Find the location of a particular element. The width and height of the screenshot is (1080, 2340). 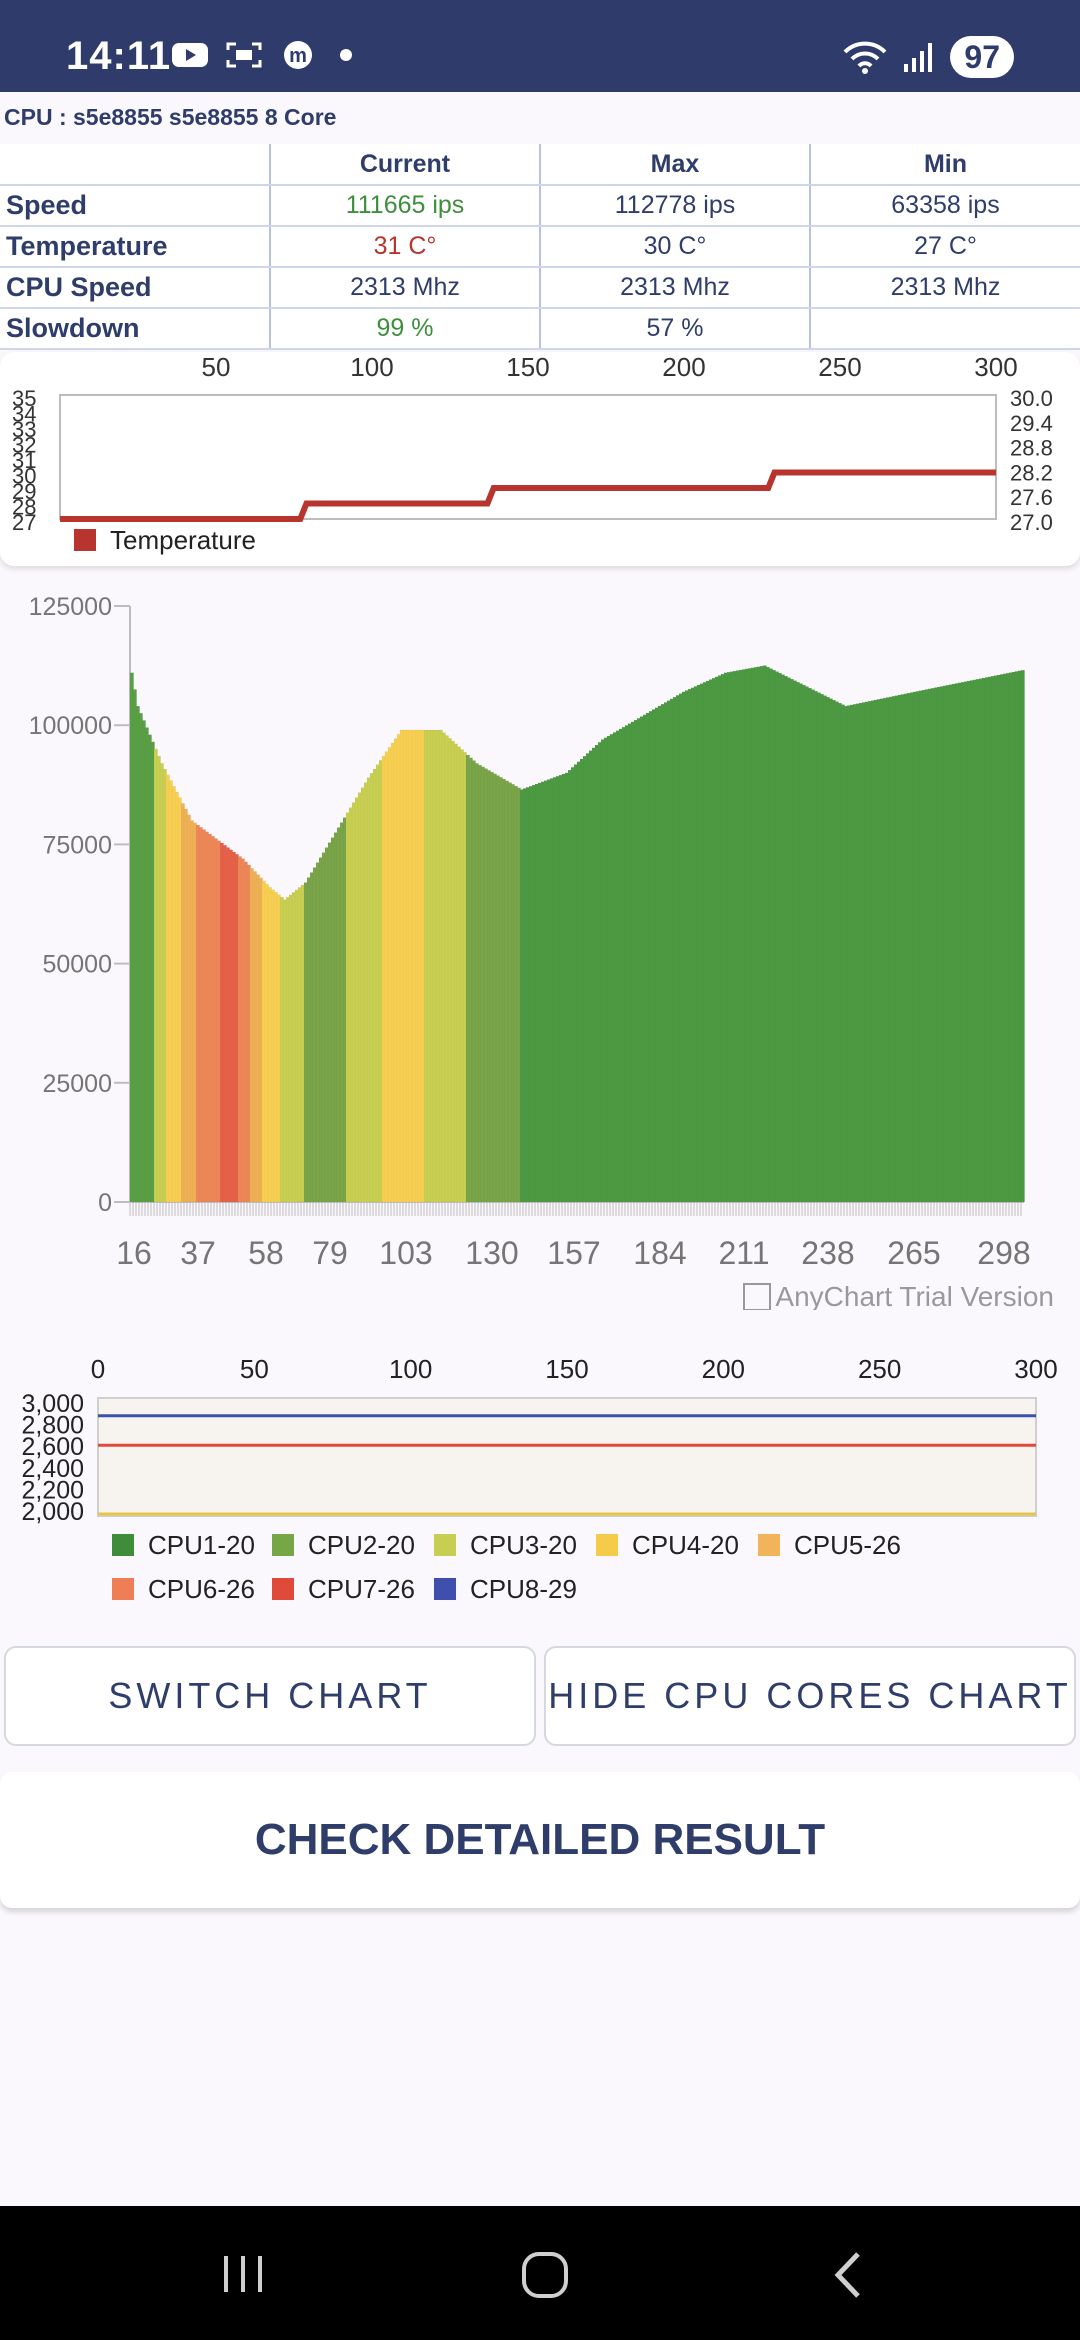

temperature-x-tick: 300 is located at coordinates (995, 367).